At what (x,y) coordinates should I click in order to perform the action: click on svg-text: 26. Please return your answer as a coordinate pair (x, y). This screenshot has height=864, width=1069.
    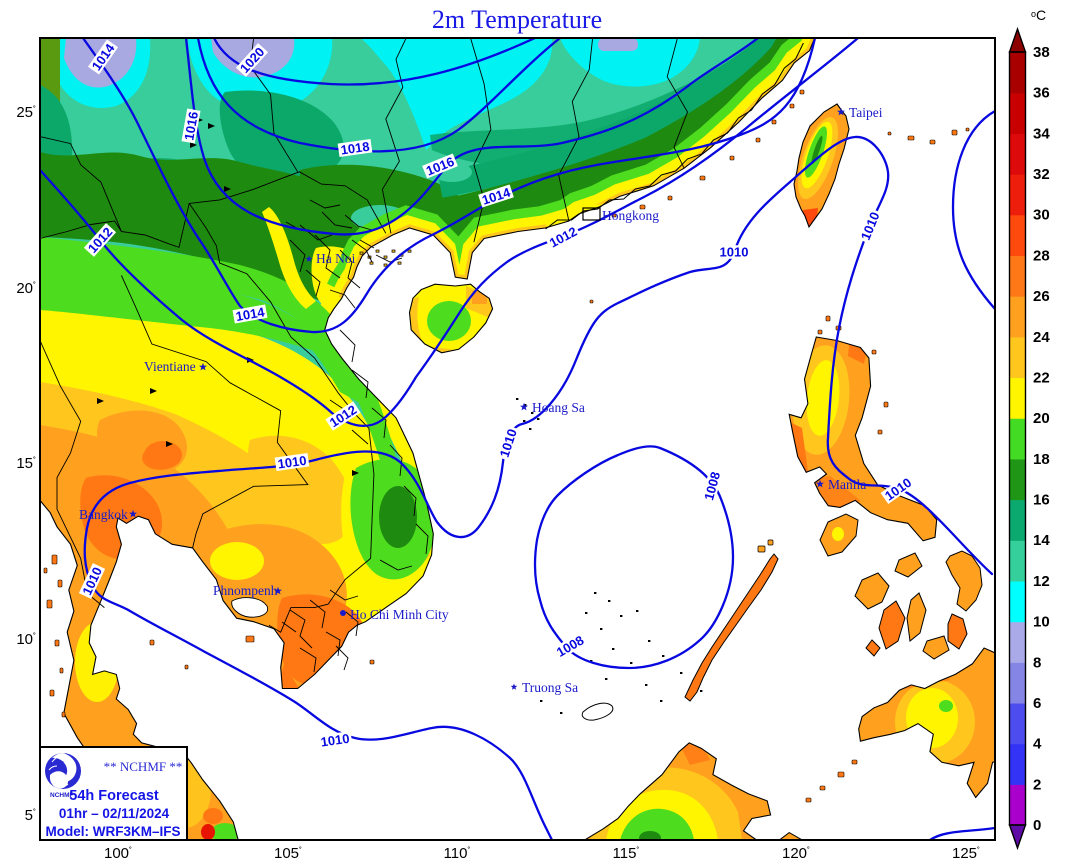
    Looking at the image, I should click on (1041, 296).